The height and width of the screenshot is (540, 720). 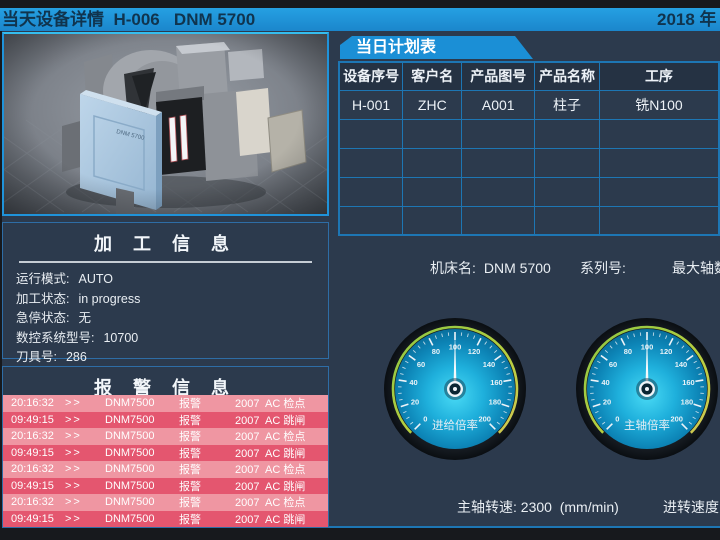 I want to click on spindle-speed-value: 2300, so click(x=536, y=507).